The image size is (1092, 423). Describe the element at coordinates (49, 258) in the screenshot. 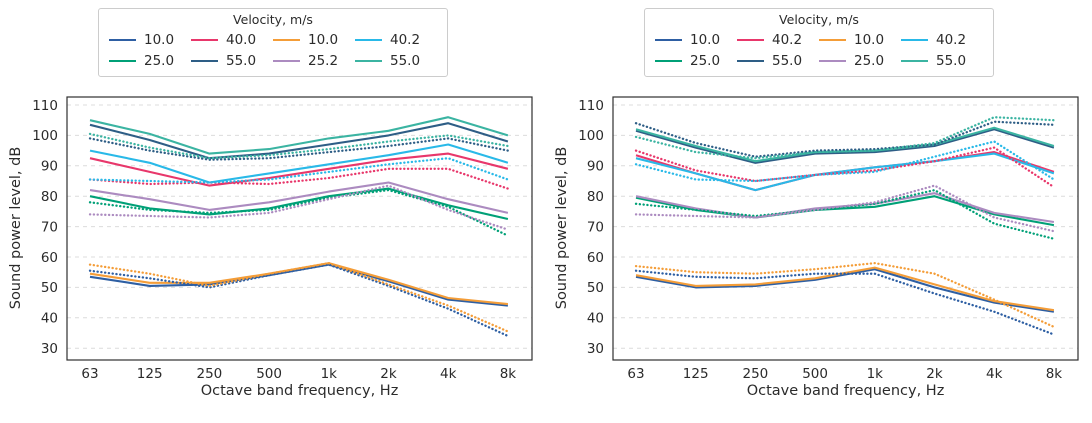

I see `y-tick-label: 60` at that location.